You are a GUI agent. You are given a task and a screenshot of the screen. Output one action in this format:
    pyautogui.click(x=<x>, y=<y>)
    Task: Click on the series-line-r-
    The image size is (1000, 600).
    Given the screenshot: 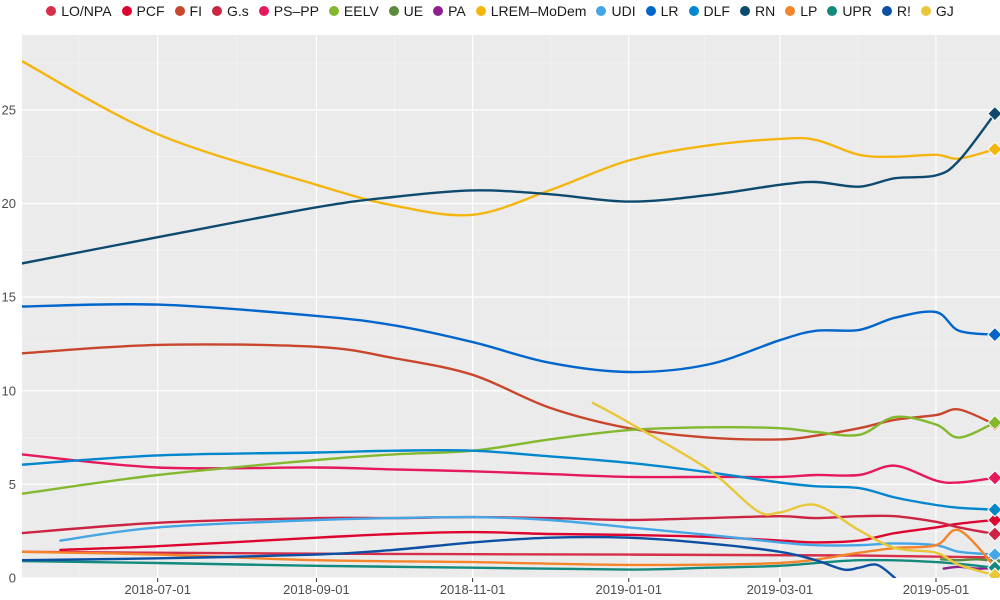 What is the action you would take?
    pyautogui.click(x=459, y=556)
    